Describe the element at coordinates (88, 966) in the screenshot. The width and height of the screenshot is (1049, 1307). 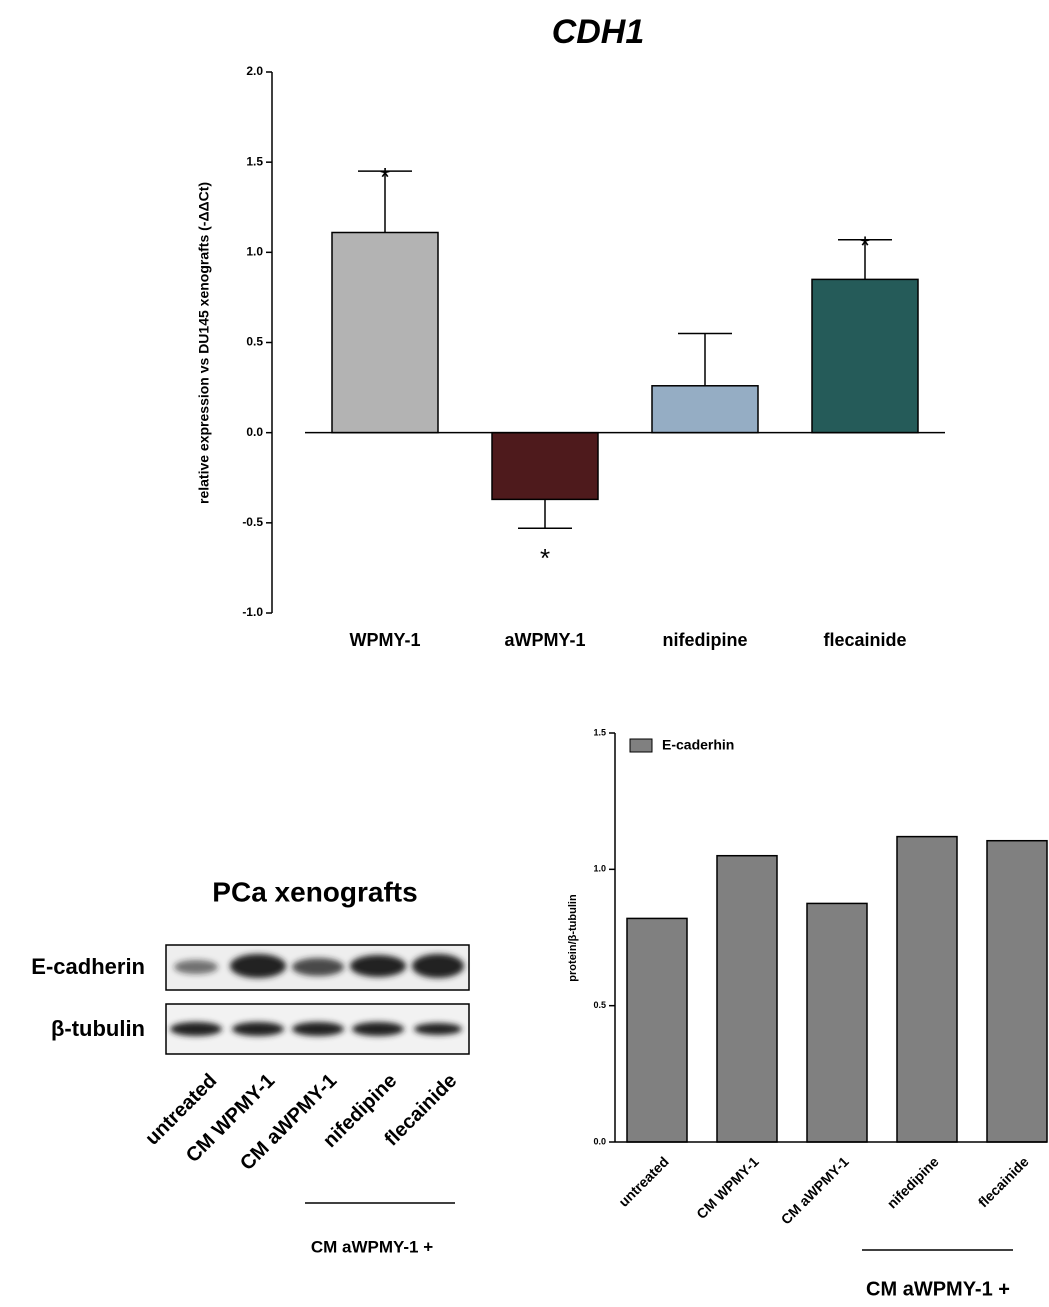
I see `blot-row-label: E-cadherin` at that location.